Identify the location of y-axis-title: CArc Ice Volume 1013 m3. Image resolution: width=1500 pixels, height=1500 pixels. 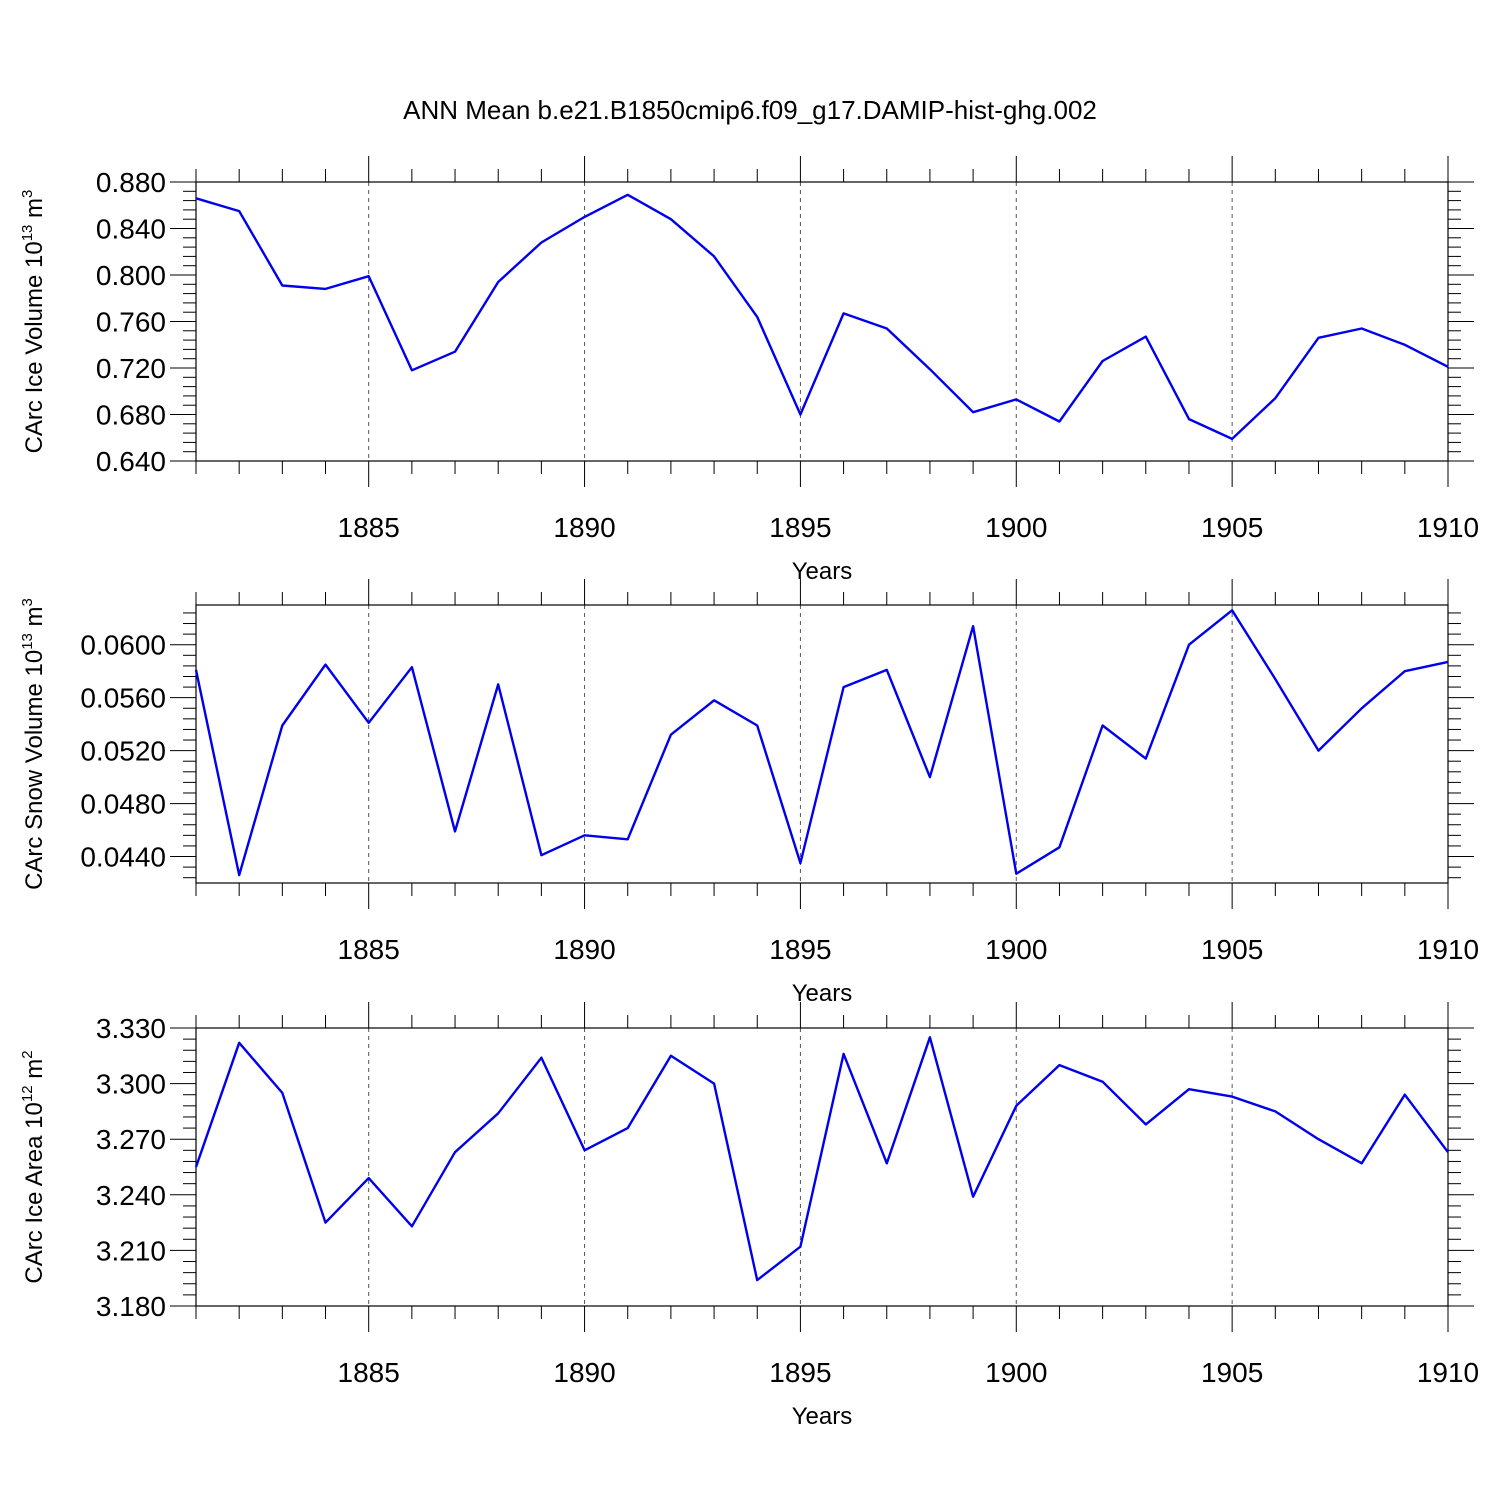
(33, 322).